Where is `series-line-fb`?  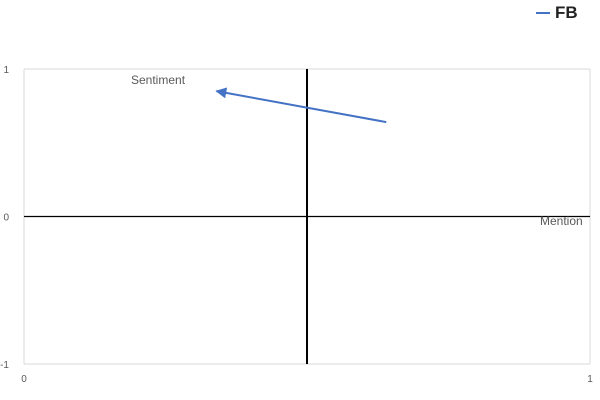 series-line-fb is located at coordinates (301, 105).